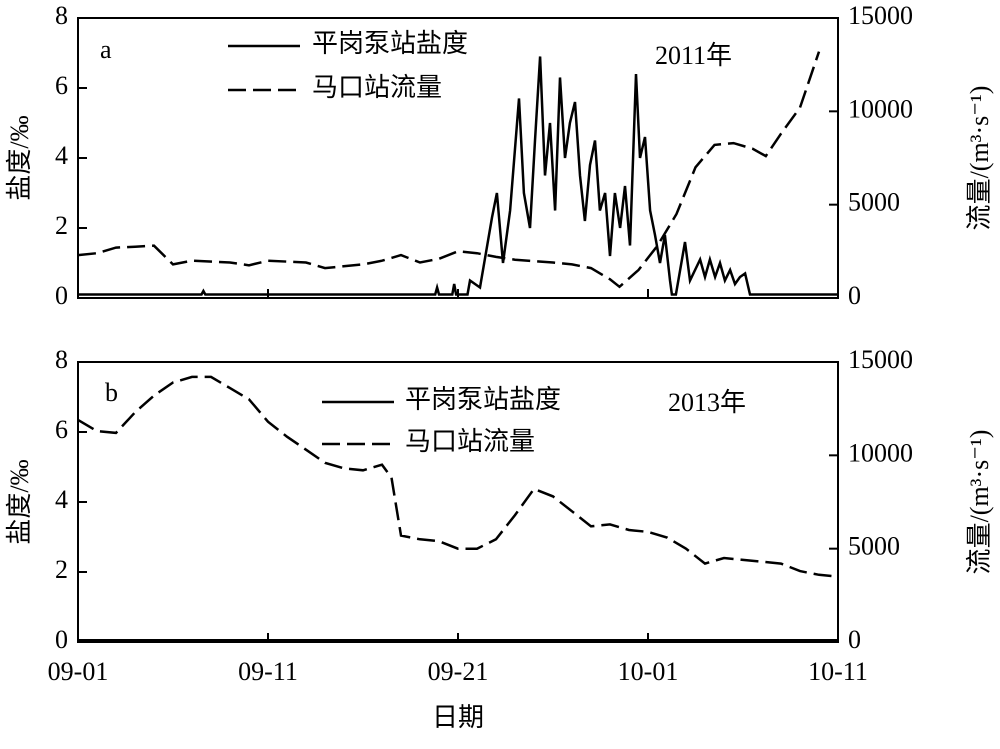  What do you see at coordinates (648, 671) in the screenshot?
I see `x-tick-label: 10-01` at bounding box center [648, 671].